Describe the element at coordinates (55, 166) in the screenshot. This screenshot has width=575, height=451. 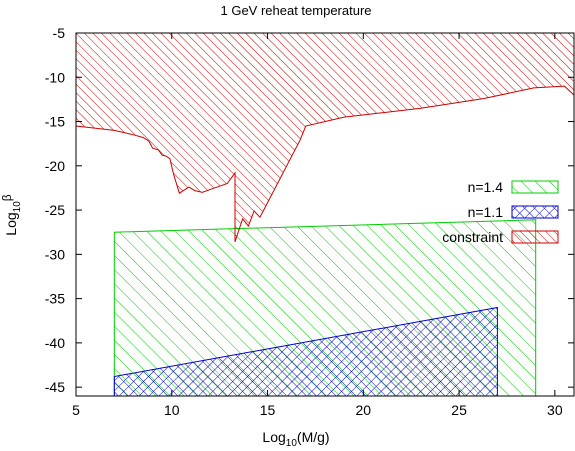
I see `y-tick-label: -20` at that location.